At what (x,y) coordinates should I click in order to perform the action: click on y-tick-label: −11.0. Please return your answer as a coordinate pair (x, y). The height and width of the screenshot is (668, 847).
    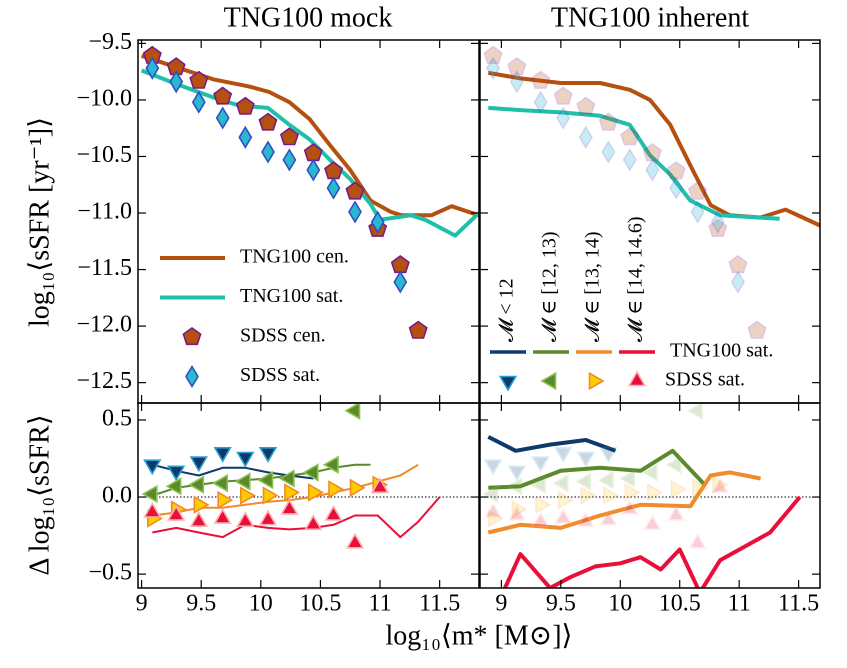
    Looking at the image, I should click on (104, 212).